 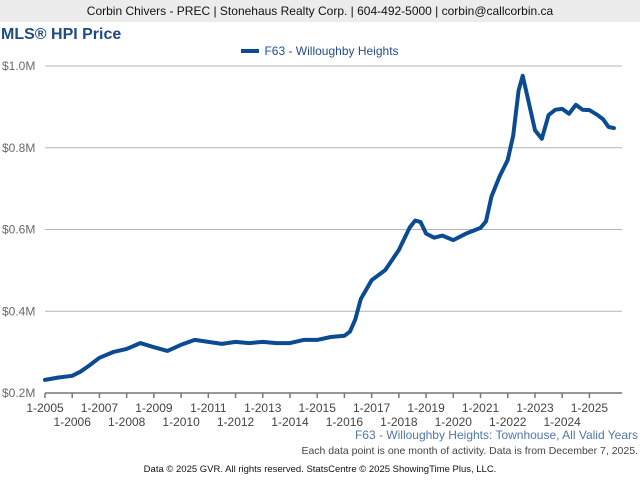 I want to click on x-tick-label: 1-2005, so click(x=45, y=408).